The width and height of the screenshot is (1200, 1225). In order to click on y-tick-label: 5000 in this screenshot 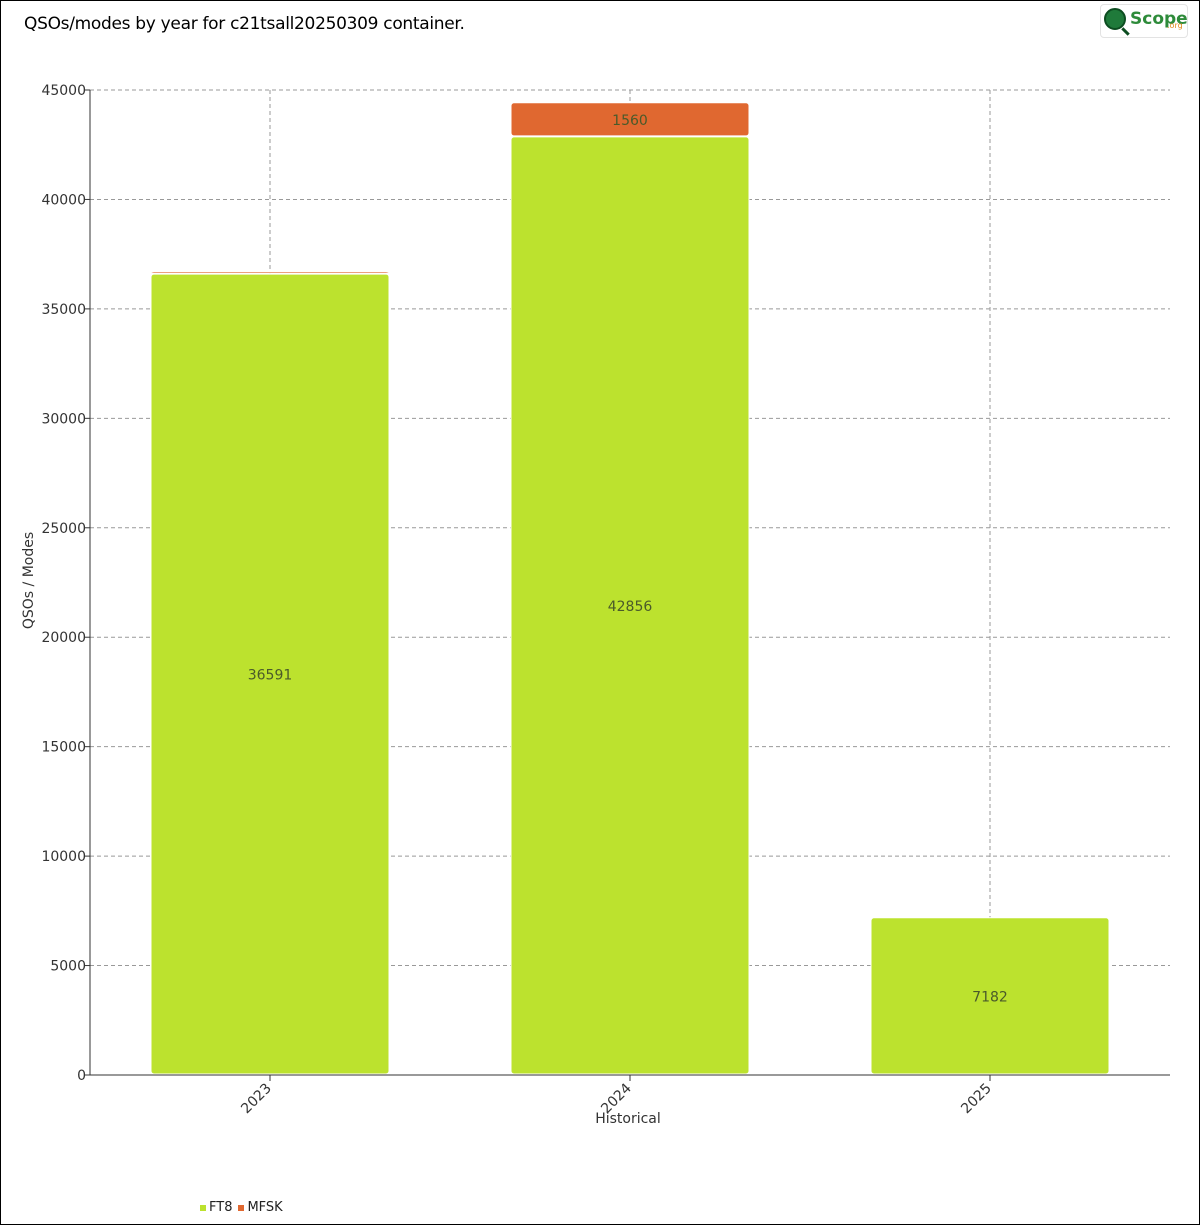, I will do `click(68, 967)`.